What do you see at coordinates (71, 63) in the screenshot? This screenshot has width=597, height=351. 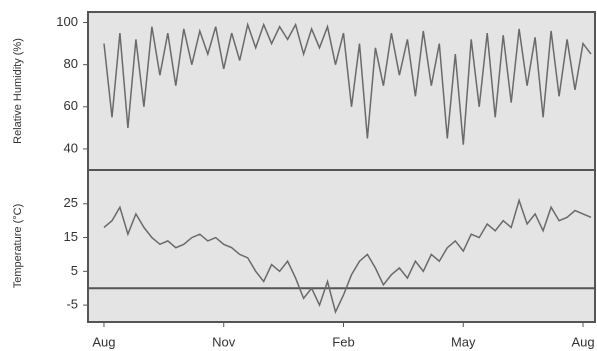 I see `y-tick-label: 80` at bounding box center [71, 63].